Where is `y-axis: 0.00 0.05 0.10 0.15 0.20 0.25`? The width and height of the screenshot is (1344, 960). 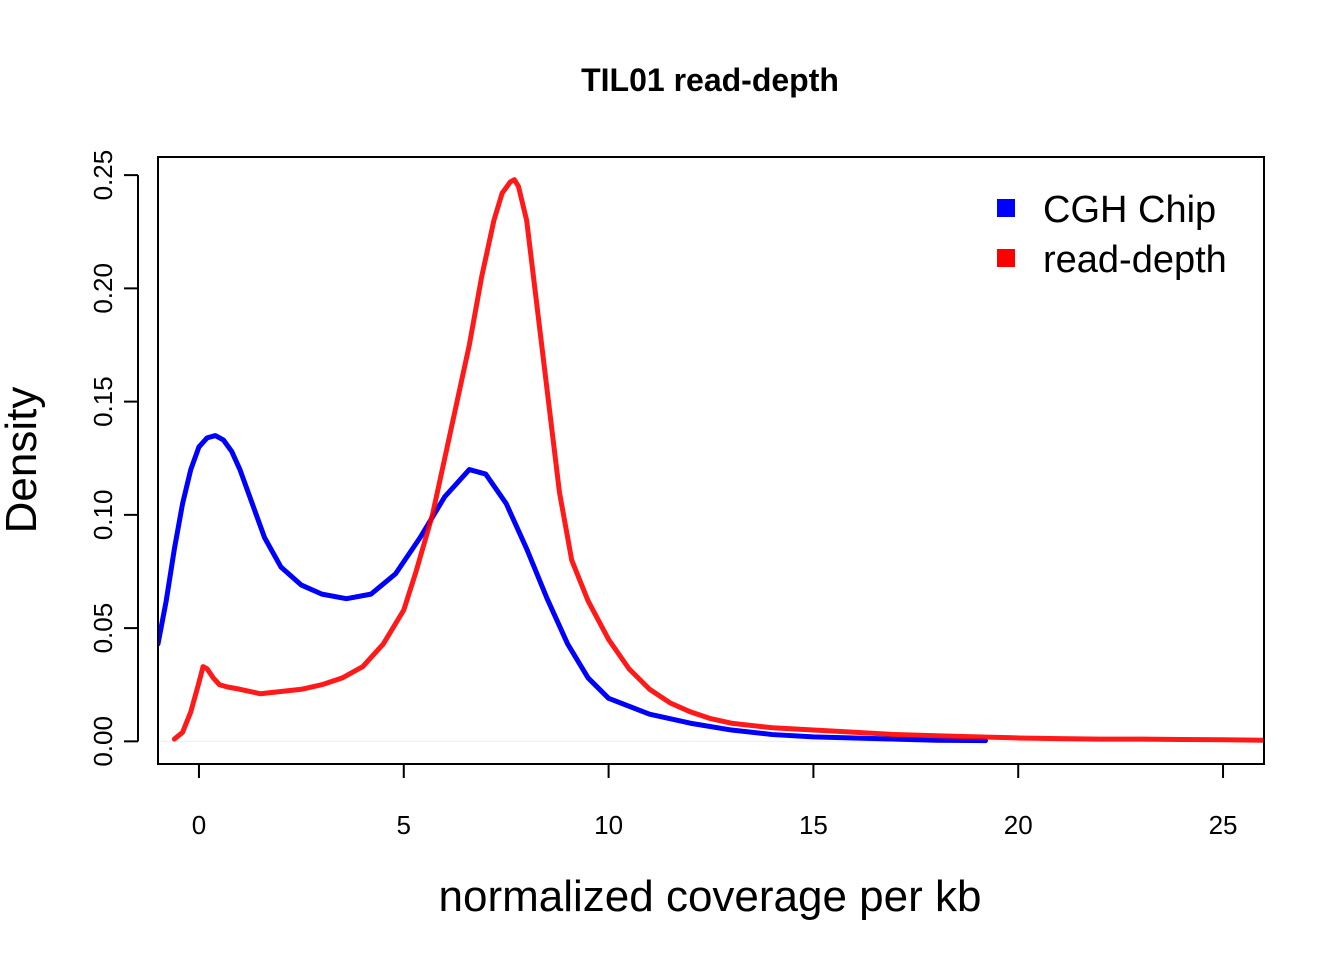
y-axis: 0.00 0.05 0.10 0.15 0.20 0.25 is located at coordinates (113, 458).